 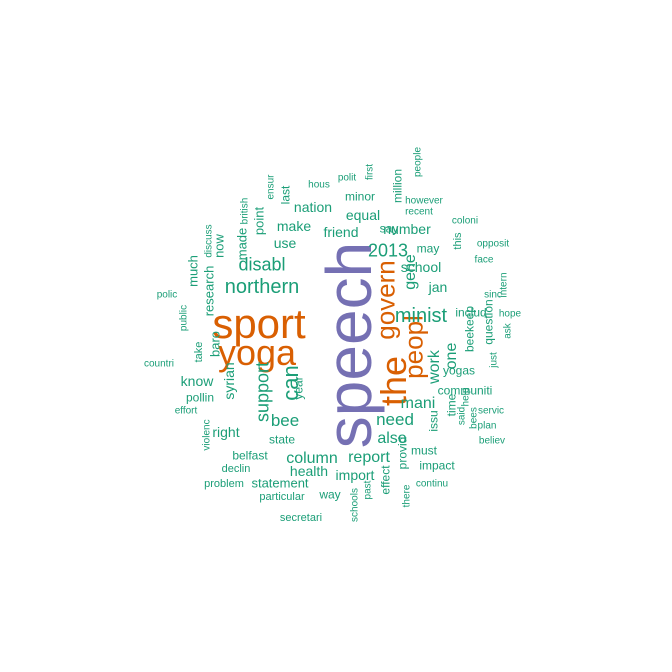 What do you see at coordinates (271, 187) in the screenshot?
I see `cloud-word-ensur: ensur` at bounding box center [271, 187].